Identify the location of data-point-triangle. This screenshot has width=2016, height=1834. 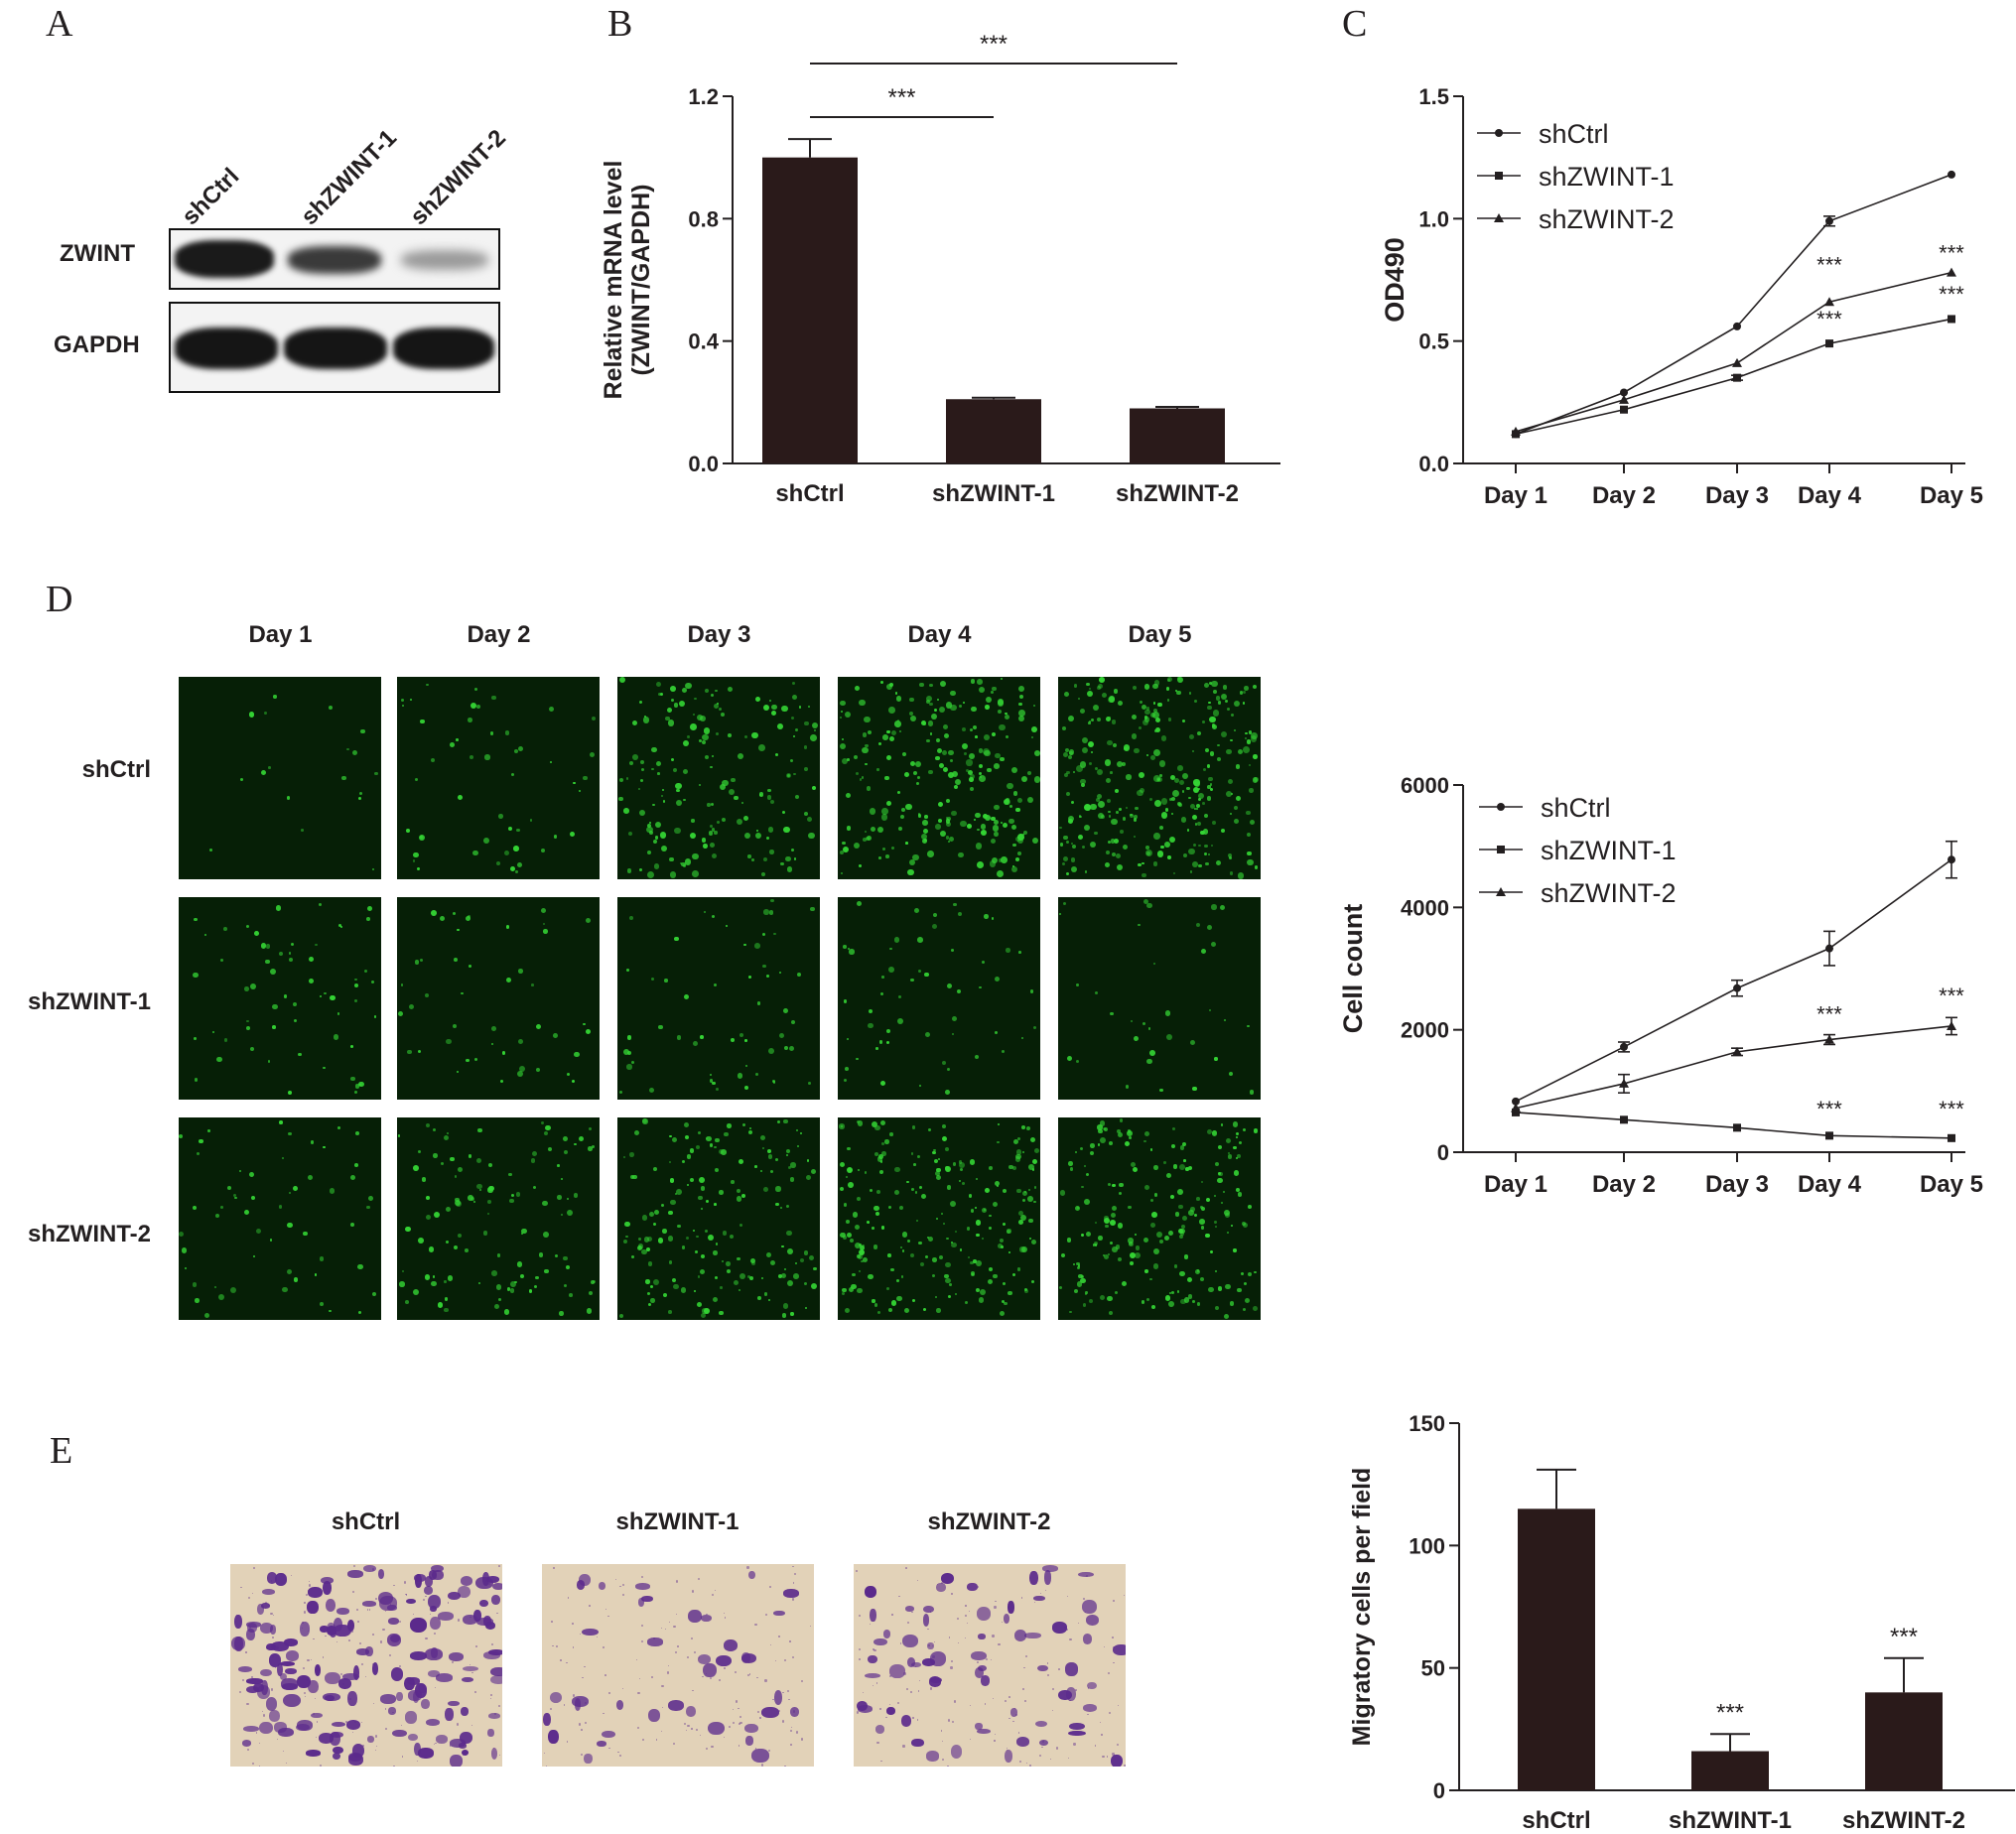
(1737, 362).